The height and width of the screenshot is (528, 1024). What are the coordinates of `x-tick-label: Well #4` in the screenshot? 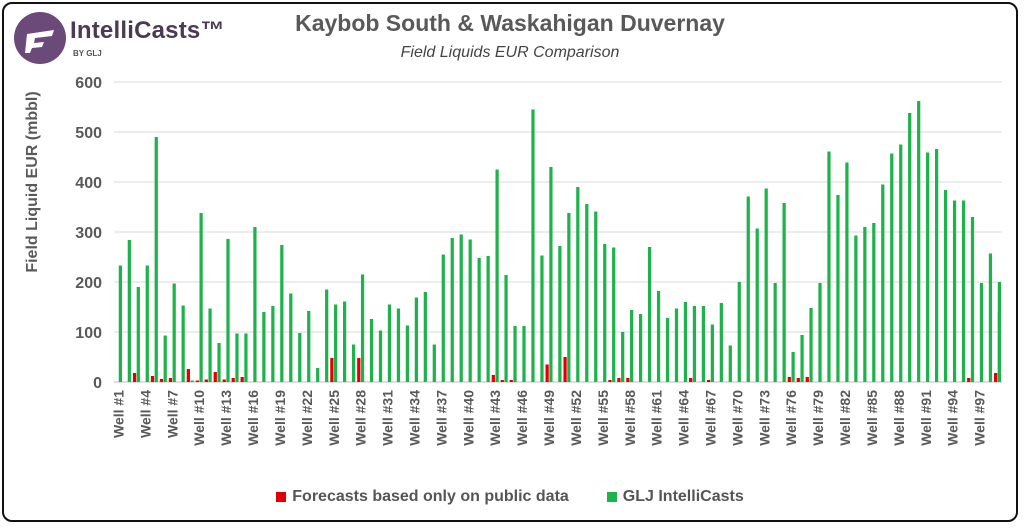 It's located at (145, 414).